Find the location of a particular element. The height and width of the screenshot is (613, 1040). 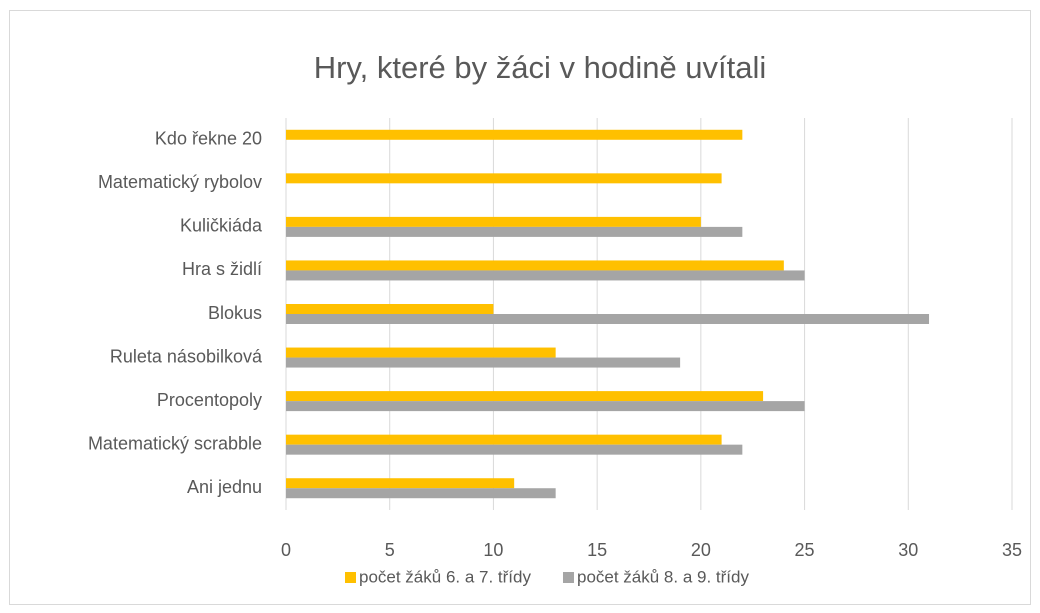

x-tick-label: 15 is located at coordinates (597, 550).